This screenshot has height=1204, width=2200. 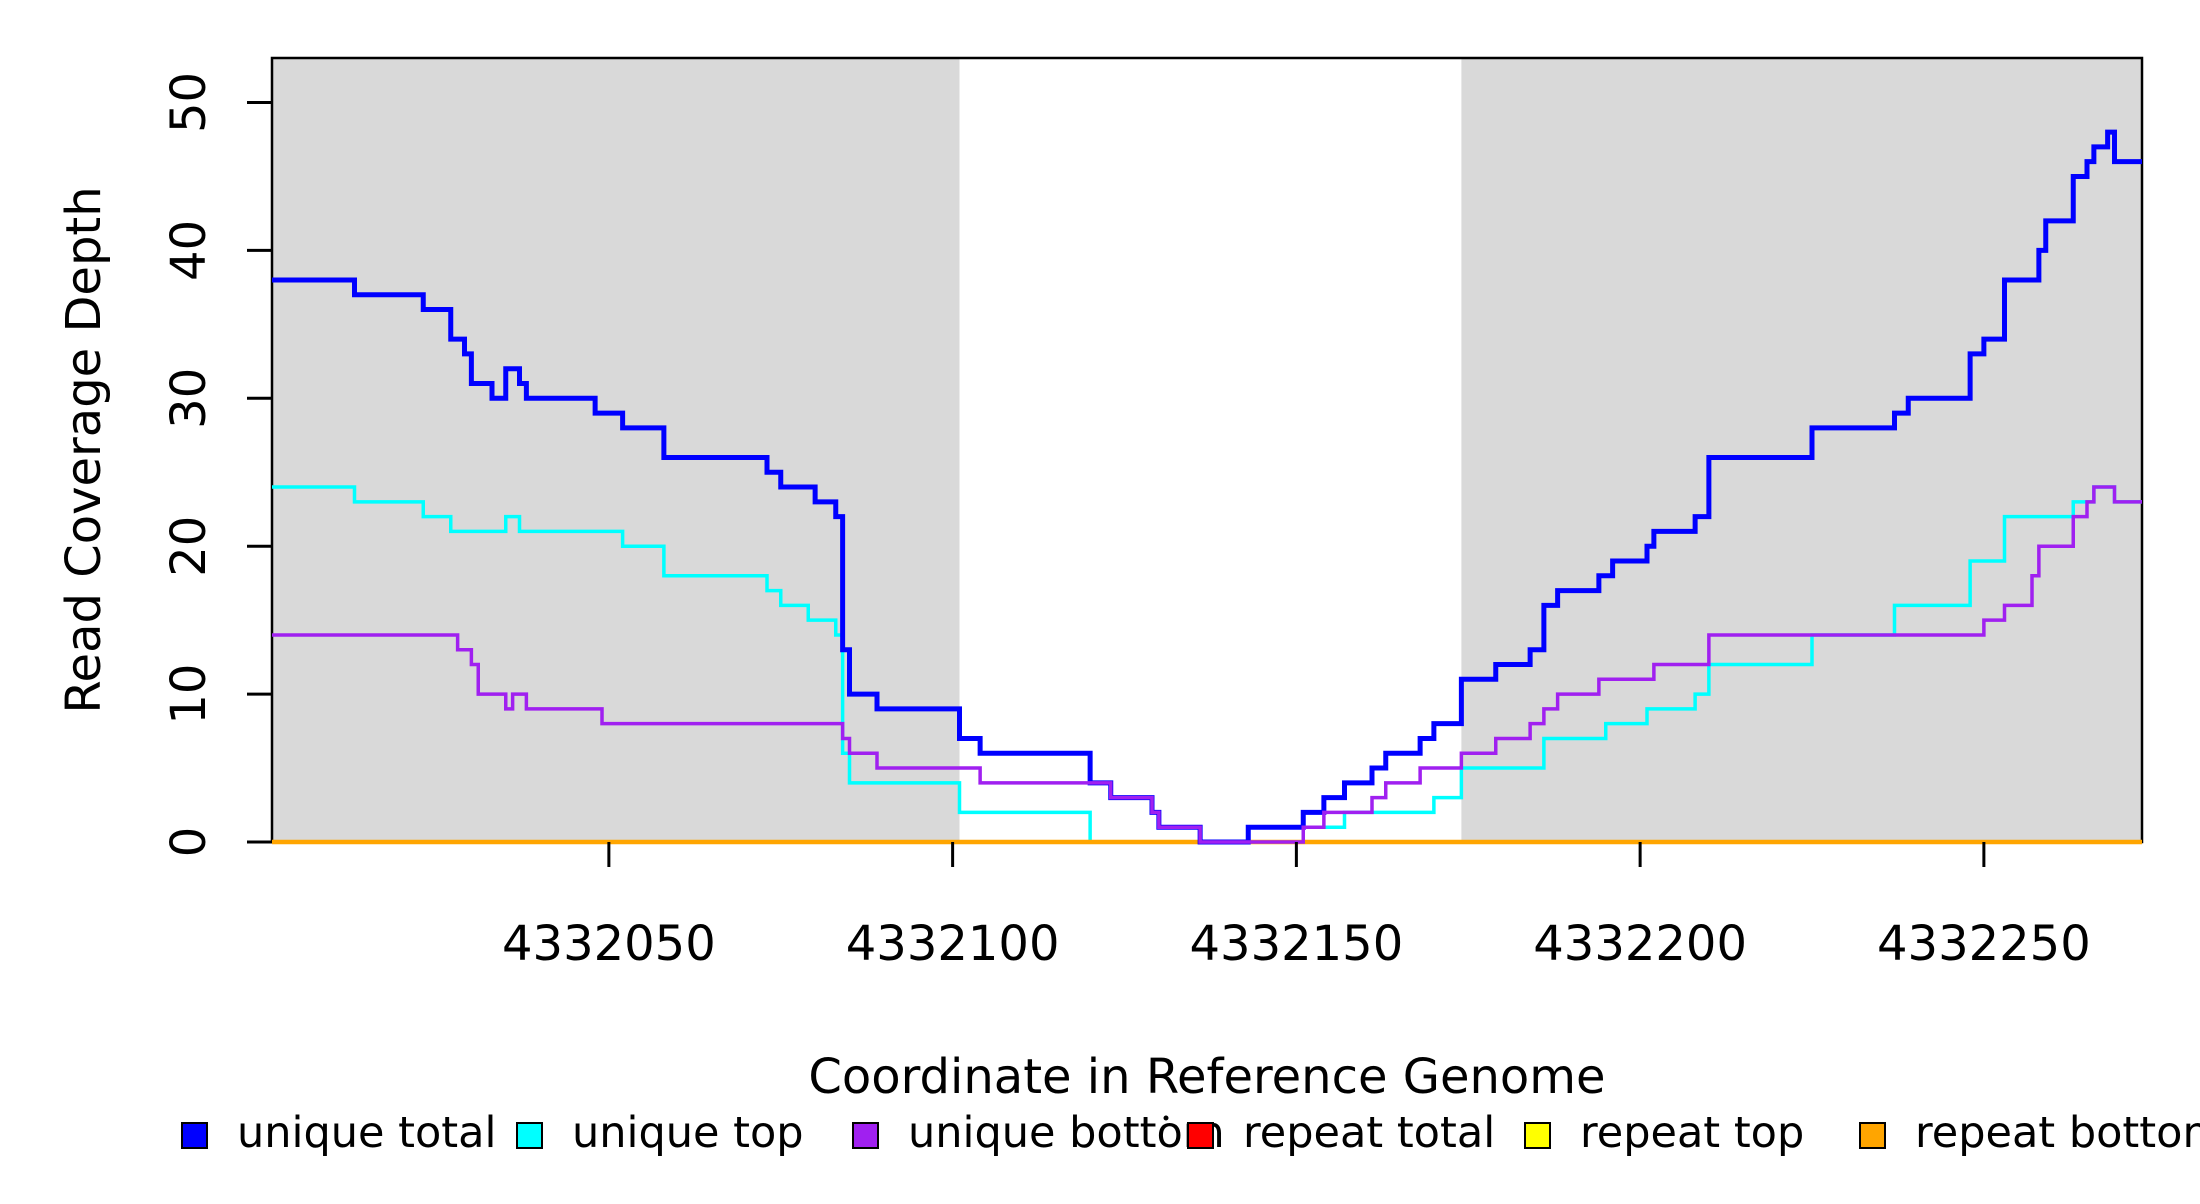 I want to click on legend-item-repeat-top: repeat top, so click(x=1664, y=1133).